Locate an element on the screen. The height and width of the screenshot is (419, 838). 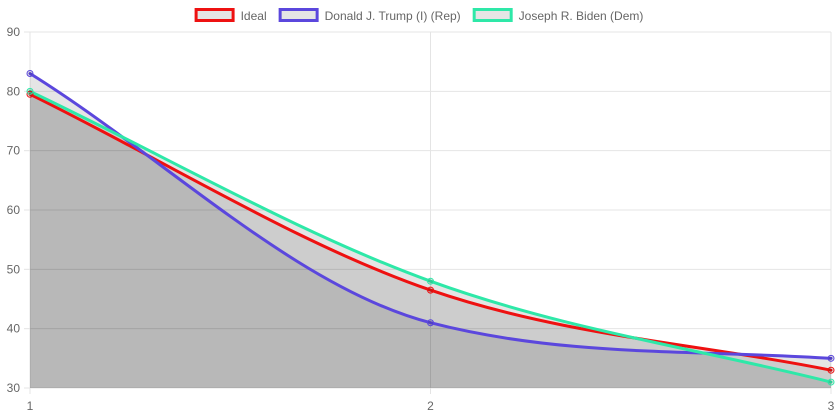
legend-item-joseph-r-biden-dem: Joseph R. Biden (Dem) is located at coordinates (558, 15).